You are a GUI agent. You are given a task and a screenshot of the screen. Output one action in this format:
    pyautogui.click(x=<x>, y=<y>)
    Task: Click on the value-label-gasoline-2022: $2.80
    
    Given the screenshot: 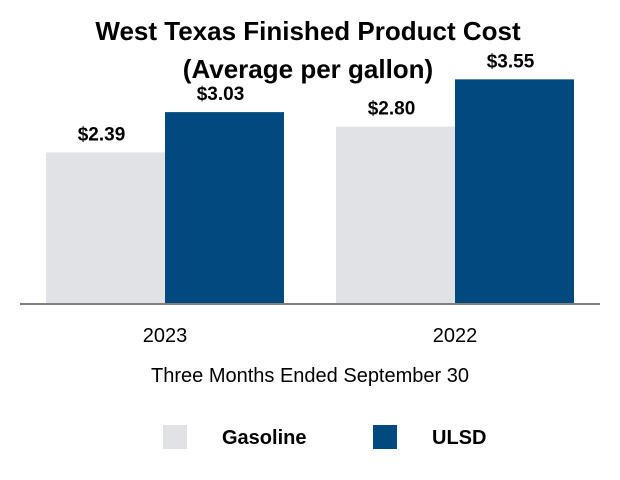 What is the action you would take?
    pyautogui.click(x=392, y=109)
    